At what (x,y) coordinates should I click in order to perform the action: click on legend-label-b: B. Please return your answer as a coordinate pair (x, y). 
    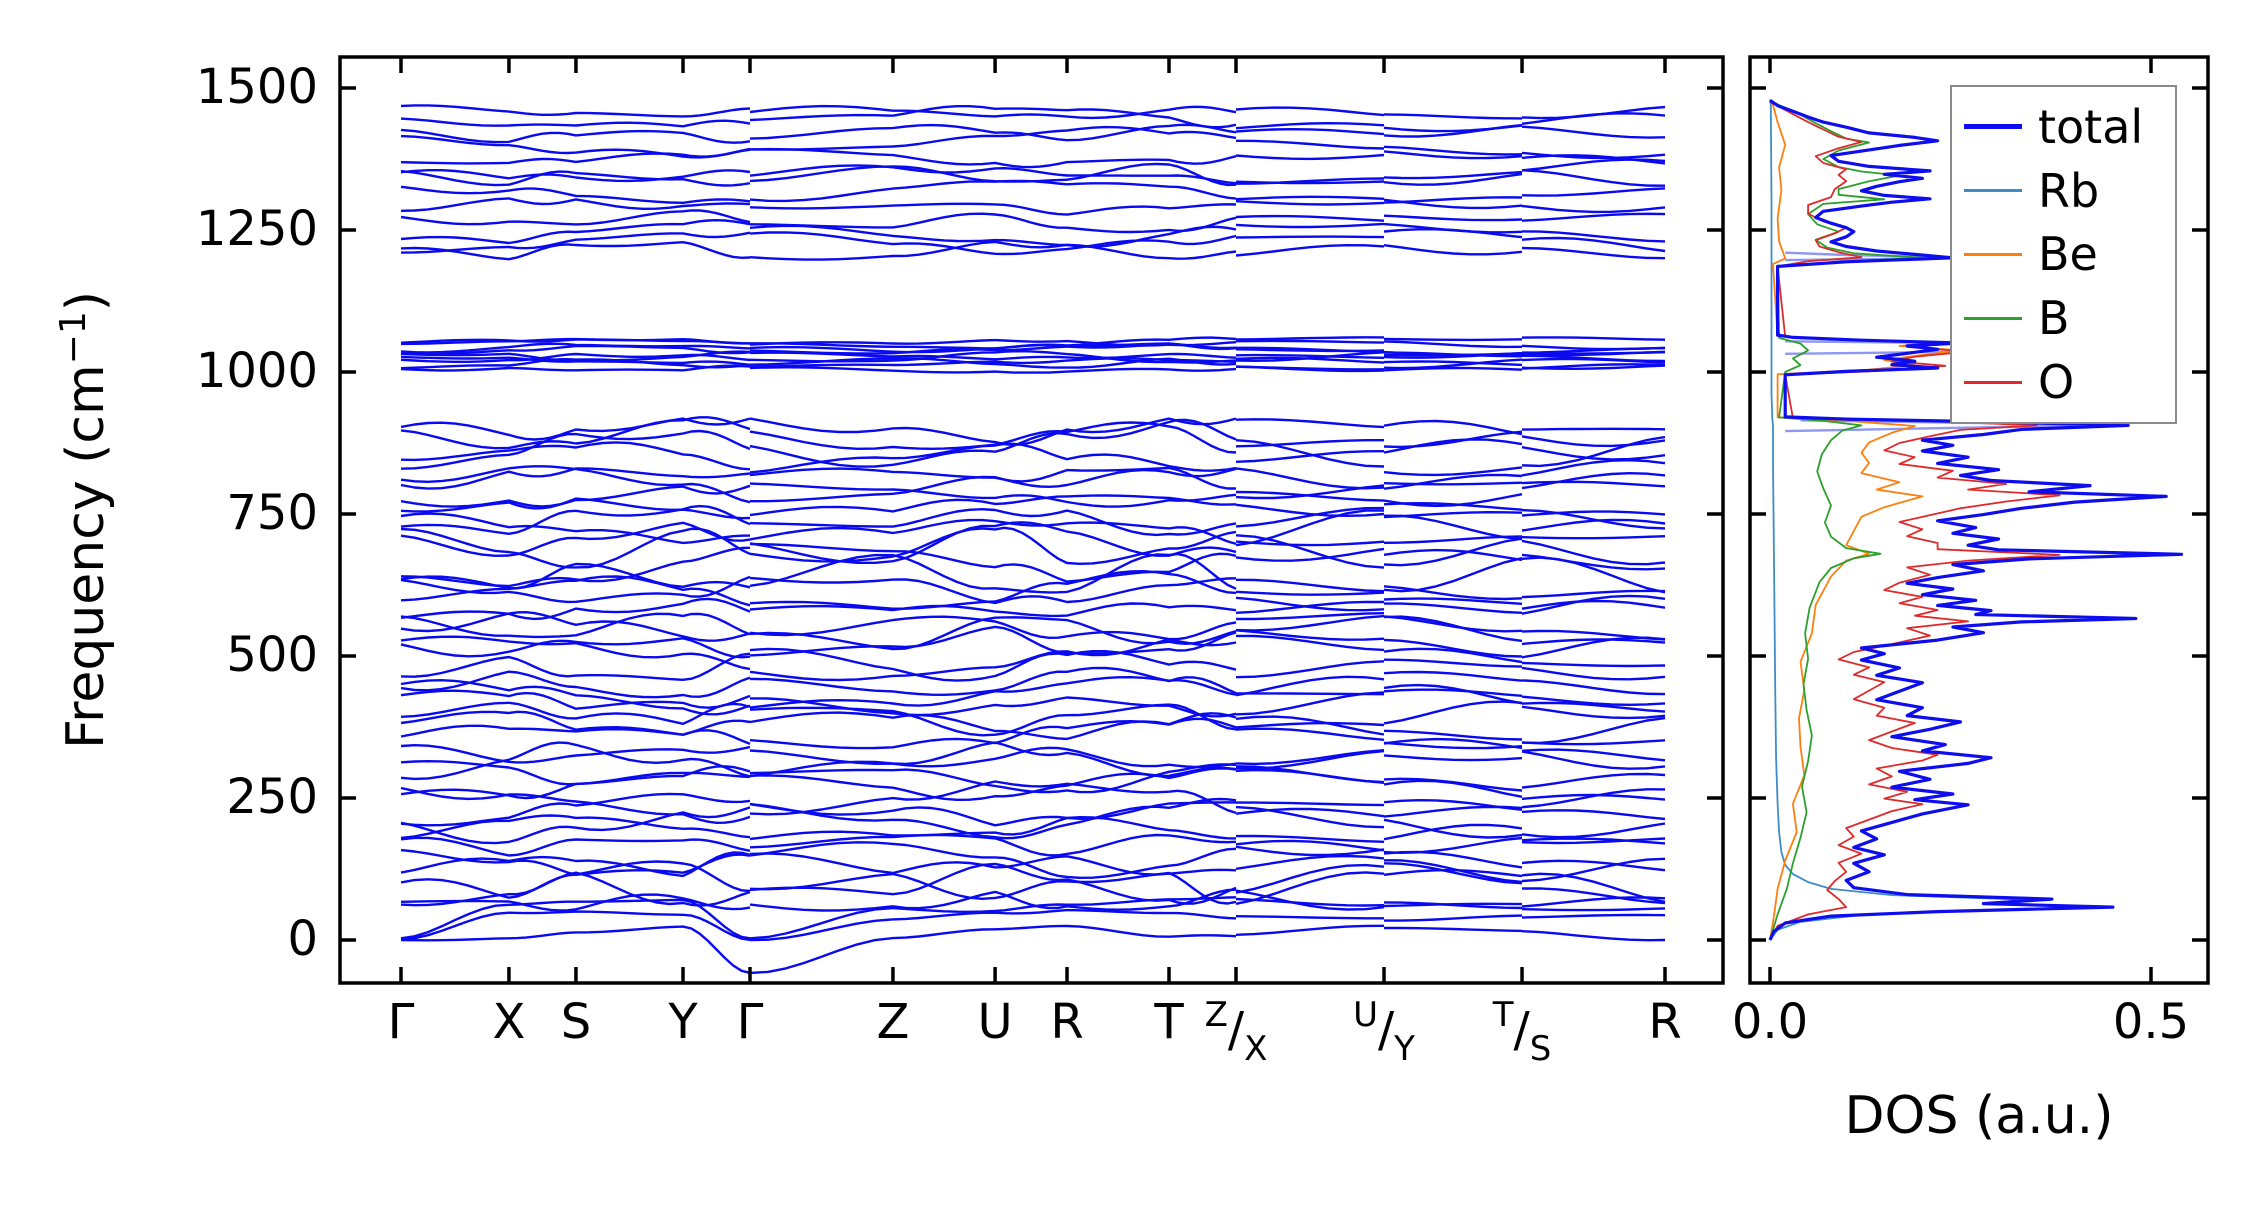
    Looking at the image, I should click on (2054, 318).